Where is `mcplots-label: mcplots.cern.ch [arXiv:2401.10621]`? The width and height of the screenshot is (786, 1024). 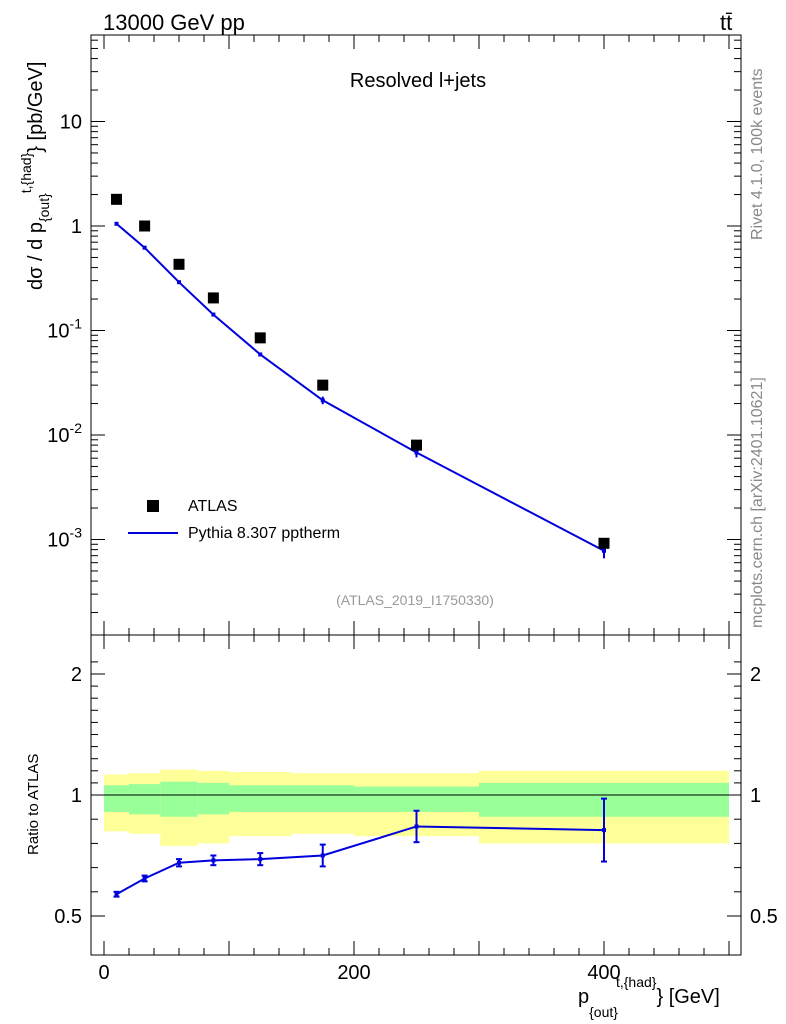 mcplots-label: mcplots.cern.ch [arXiv:2401.10621] is located at coordinates (757, 502).